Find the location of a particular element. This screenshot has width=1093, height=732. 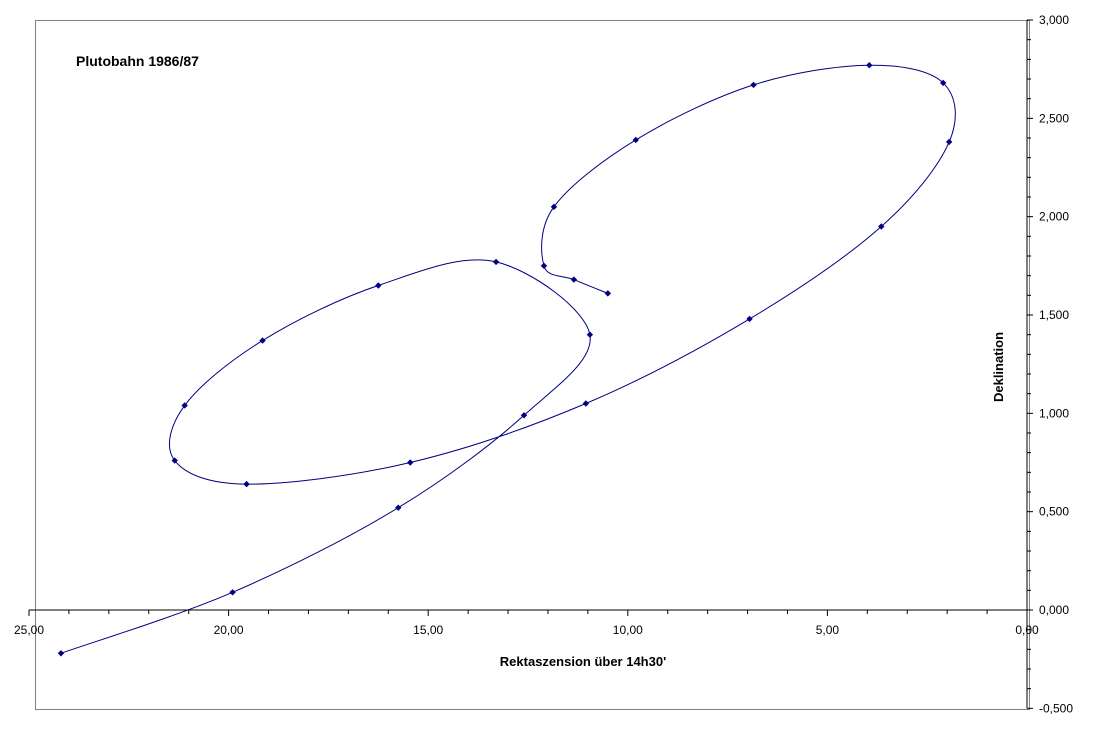

y-tick-label: 1,500 is located at coordinates (1054, 315).